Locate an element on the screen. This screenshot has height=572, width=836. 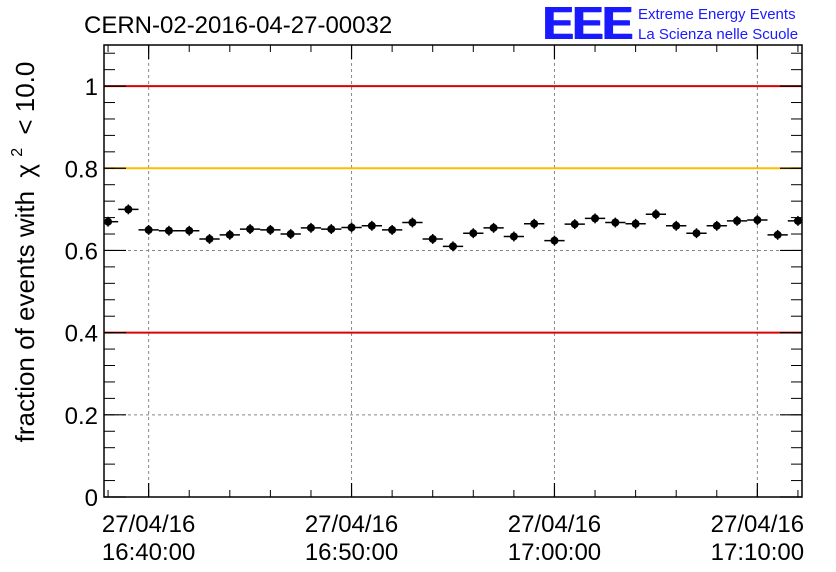
x-tick-time: 17:10:00 is located at coordinates (757, 552).